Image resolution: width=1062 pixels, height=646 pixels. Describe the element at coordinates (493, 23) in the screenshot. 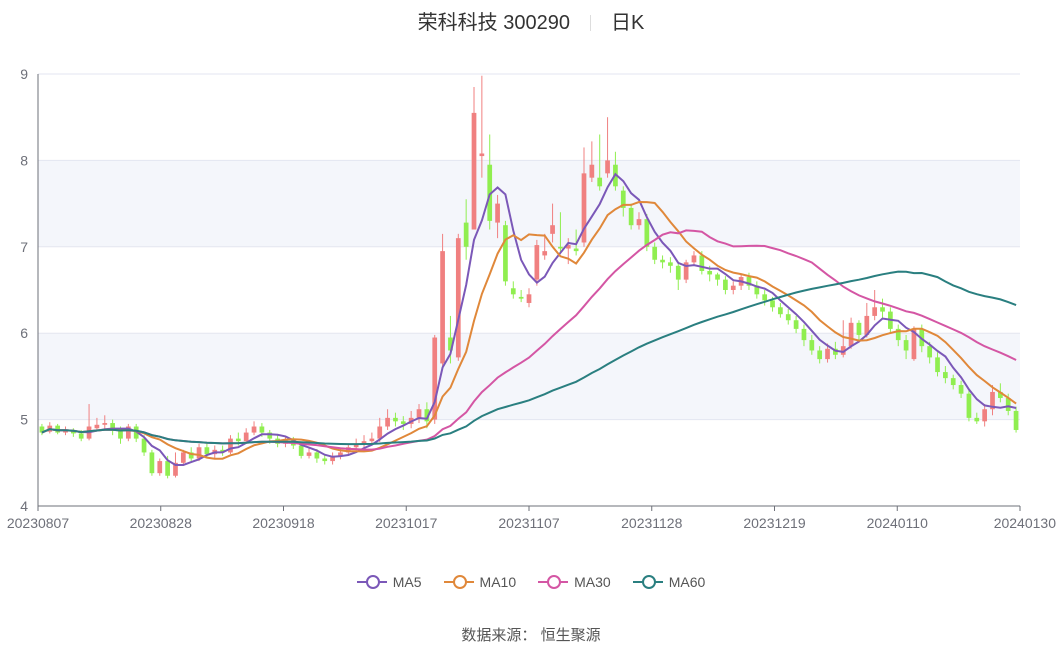

I see `chart-title-name: 荣科科技 300290` at that location.